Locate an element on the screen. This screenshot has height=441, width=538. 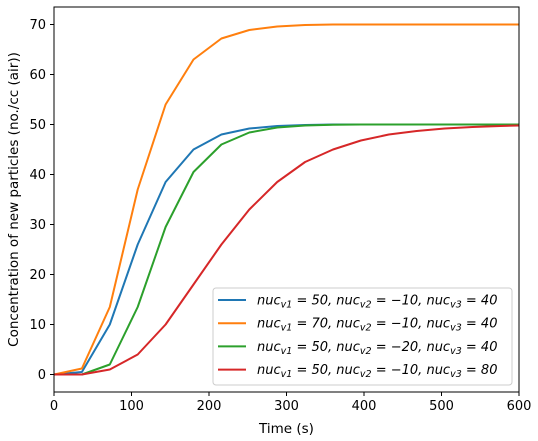
x-tick-label: 600 is located at coordinates (519, 406).